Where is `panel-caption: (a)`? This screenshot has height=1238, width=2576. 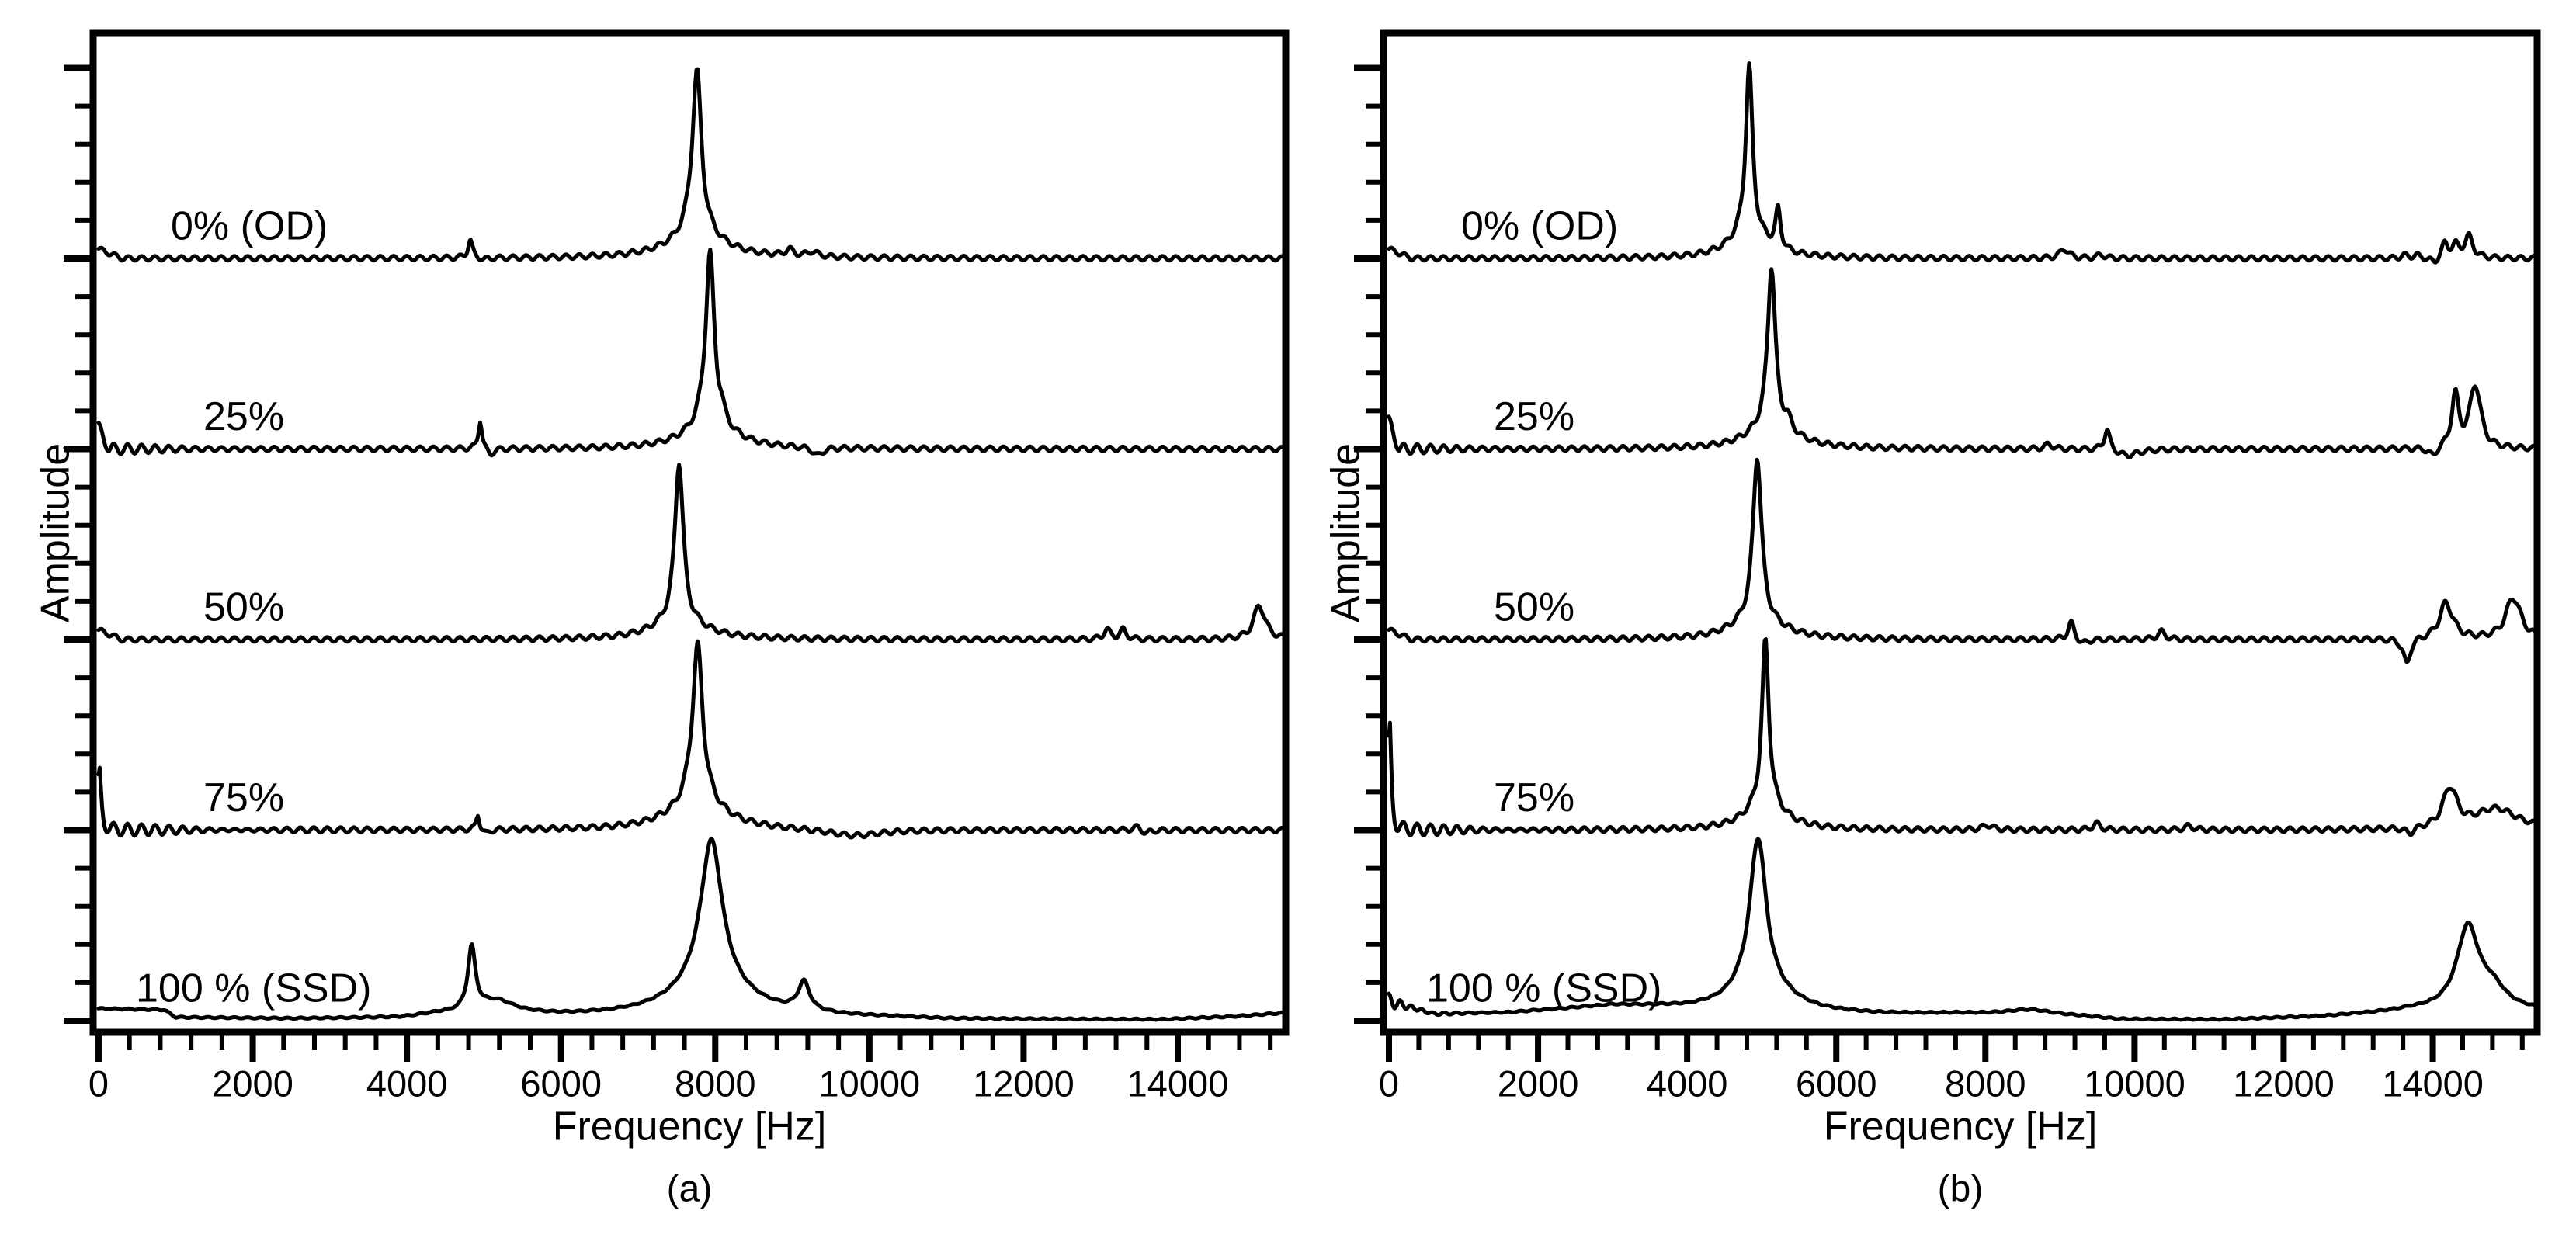 panel-caption: (a) is located at coordinates (690, 1189).